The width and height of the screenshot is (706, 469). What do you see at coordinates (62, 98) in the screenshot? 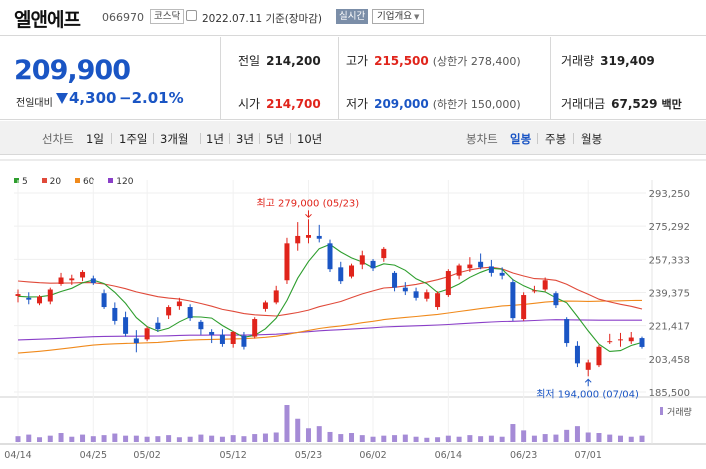
I see `down-arrow-icon` at bounding box center [62, 98].